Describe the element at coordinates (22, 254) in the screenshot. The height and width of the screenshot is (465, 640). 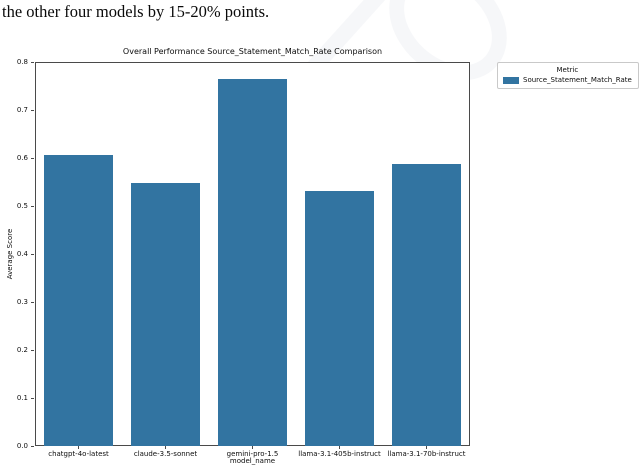
I see `y-tick-label: 0.4` at that location.